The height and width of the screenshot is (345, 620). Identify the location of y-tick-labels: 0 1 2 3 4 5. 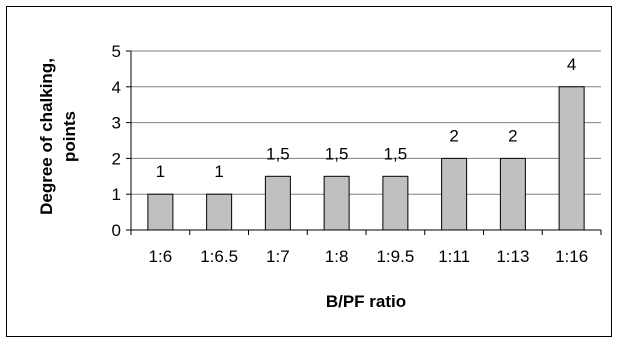
(116, 141).